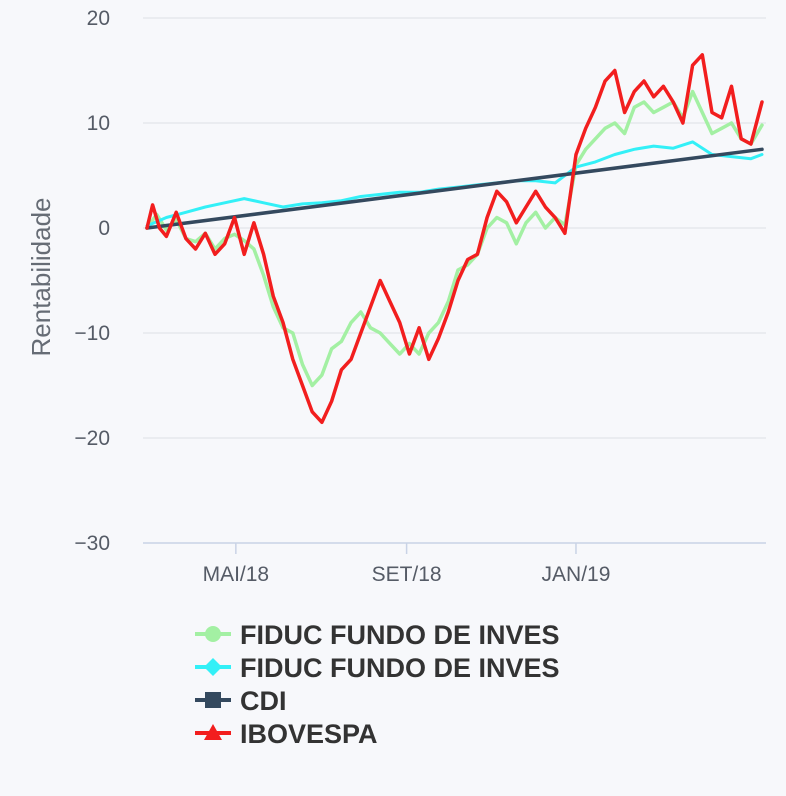 The height and width of the screenshot is (796, 786). I want to click on y-tick-label: −20, so click(92, 438).